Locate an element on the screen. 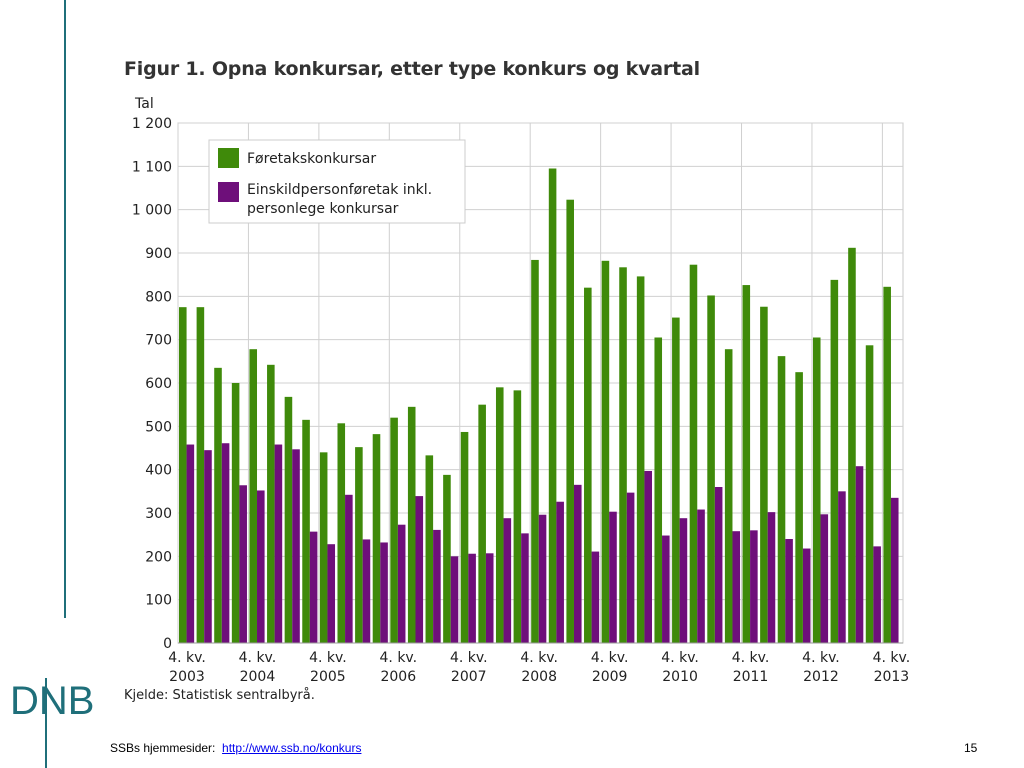 The width and height of the screenshot is (1024, 768). legend-label-einskildperson-1: Einskildpersonføretak inkl. is located at coordinates (339, 190).